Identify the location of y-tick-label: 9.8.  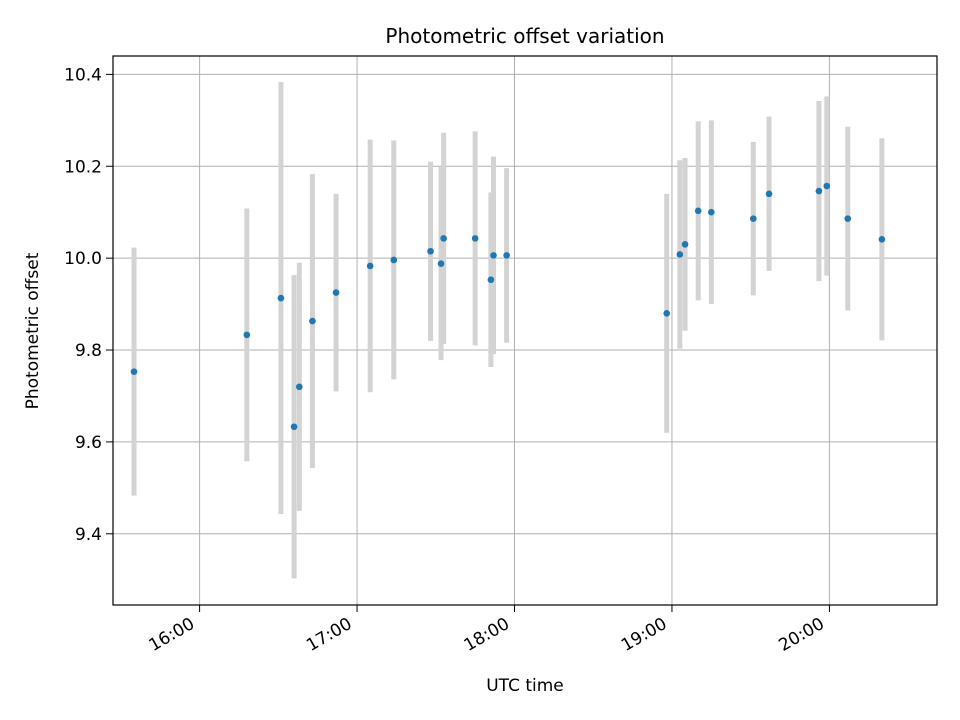
(88, 351).